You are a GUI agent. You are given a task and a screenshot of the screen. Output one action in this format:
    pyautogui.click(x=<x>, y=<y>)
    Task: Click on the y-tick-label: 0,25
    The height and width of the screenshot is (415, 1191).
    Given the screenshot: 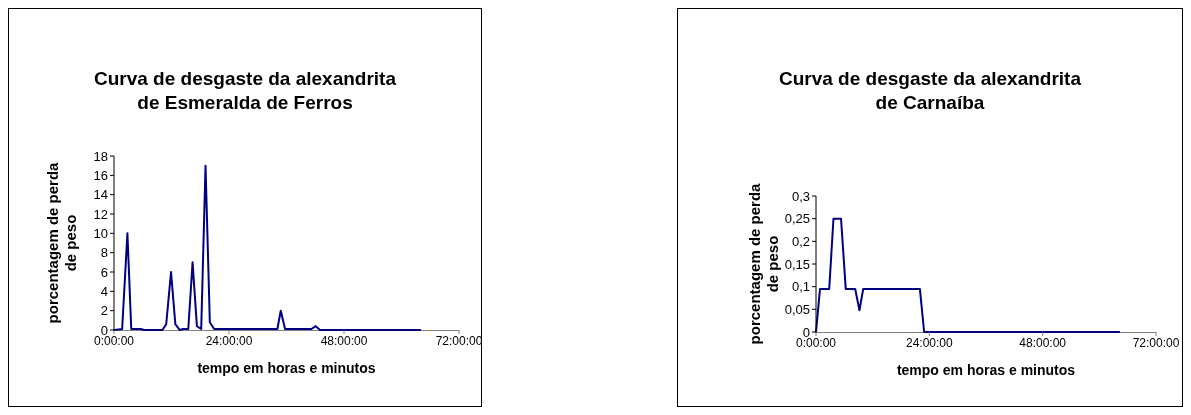 What is the action you would take?
    pyautogui.click(x=797, y=219)
    